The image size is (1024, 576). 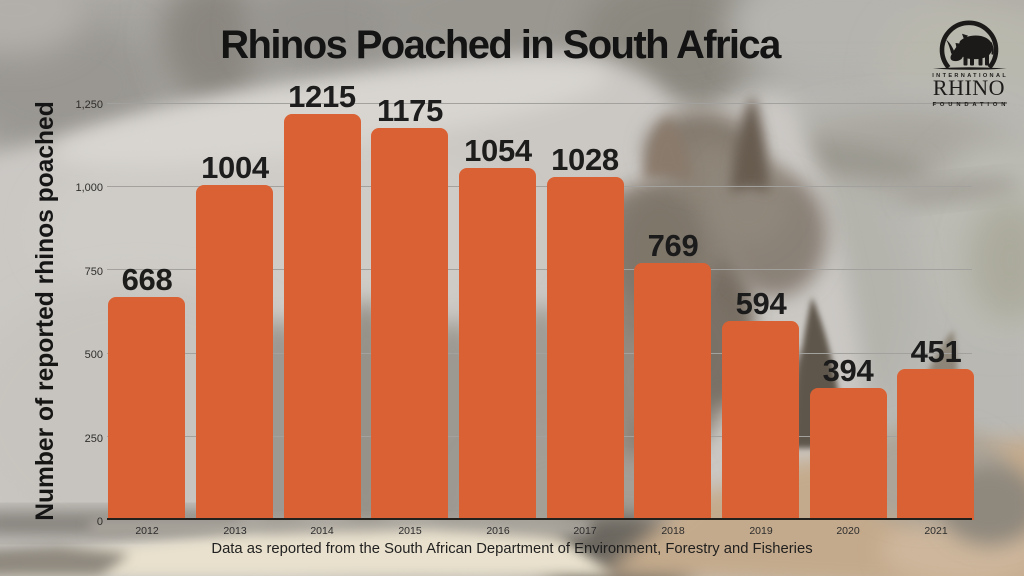 I want to click on svg-text: RHINO, so click(x=969, y=87).